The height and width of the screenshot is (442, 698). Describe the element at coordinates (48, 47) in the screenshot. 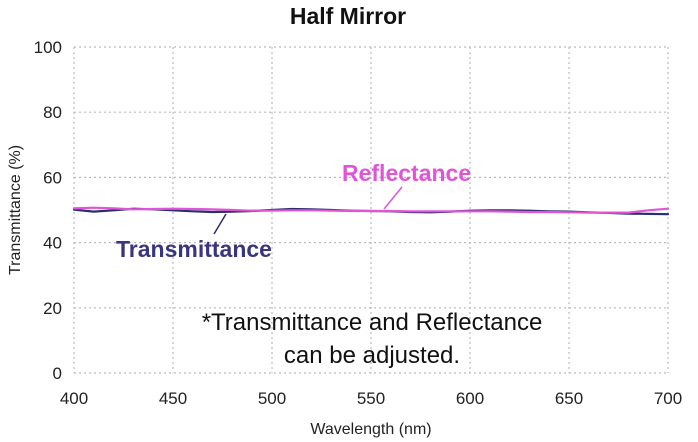

I see `y-tick-label: 100` at that location.